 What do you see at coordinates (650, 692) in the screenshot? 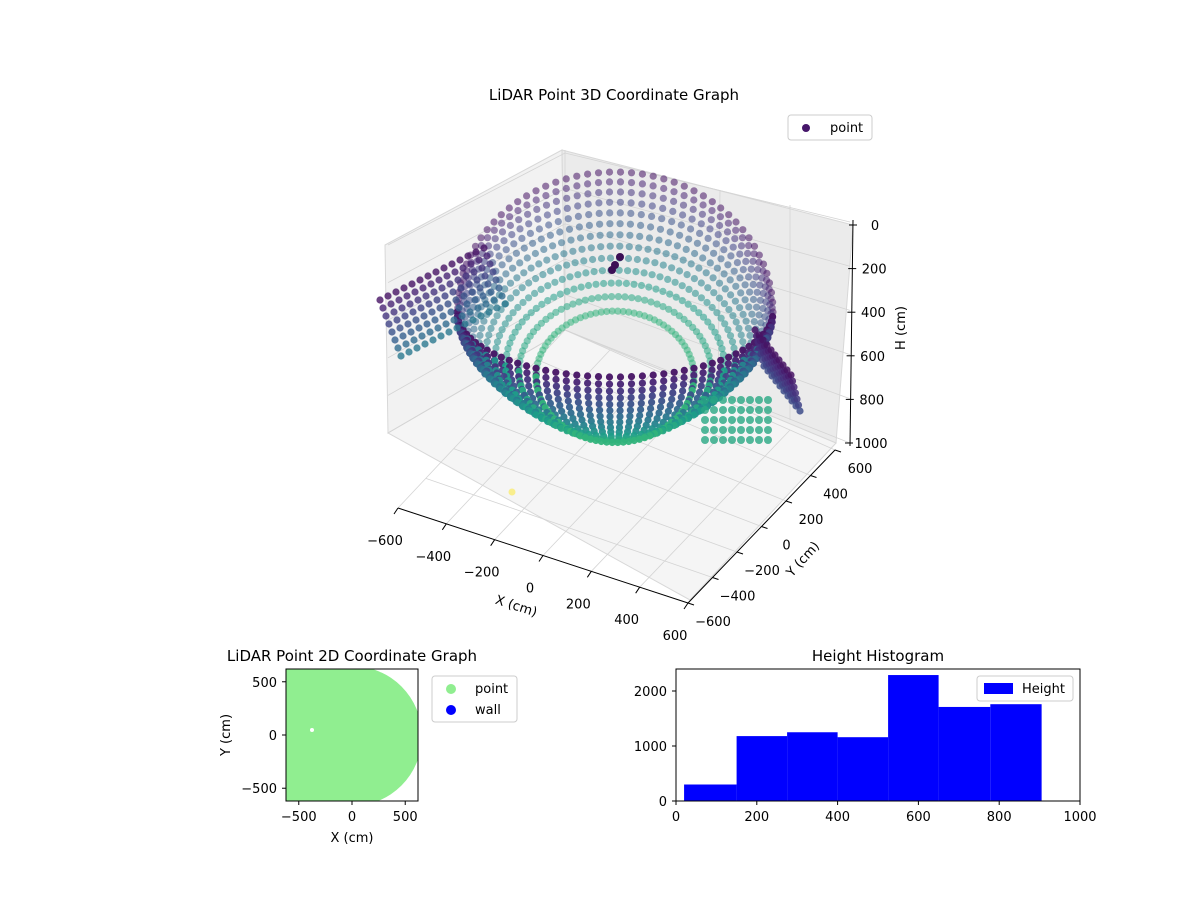
I see `y-tick-label-hist: 2000` at bounding box center [650, 692].